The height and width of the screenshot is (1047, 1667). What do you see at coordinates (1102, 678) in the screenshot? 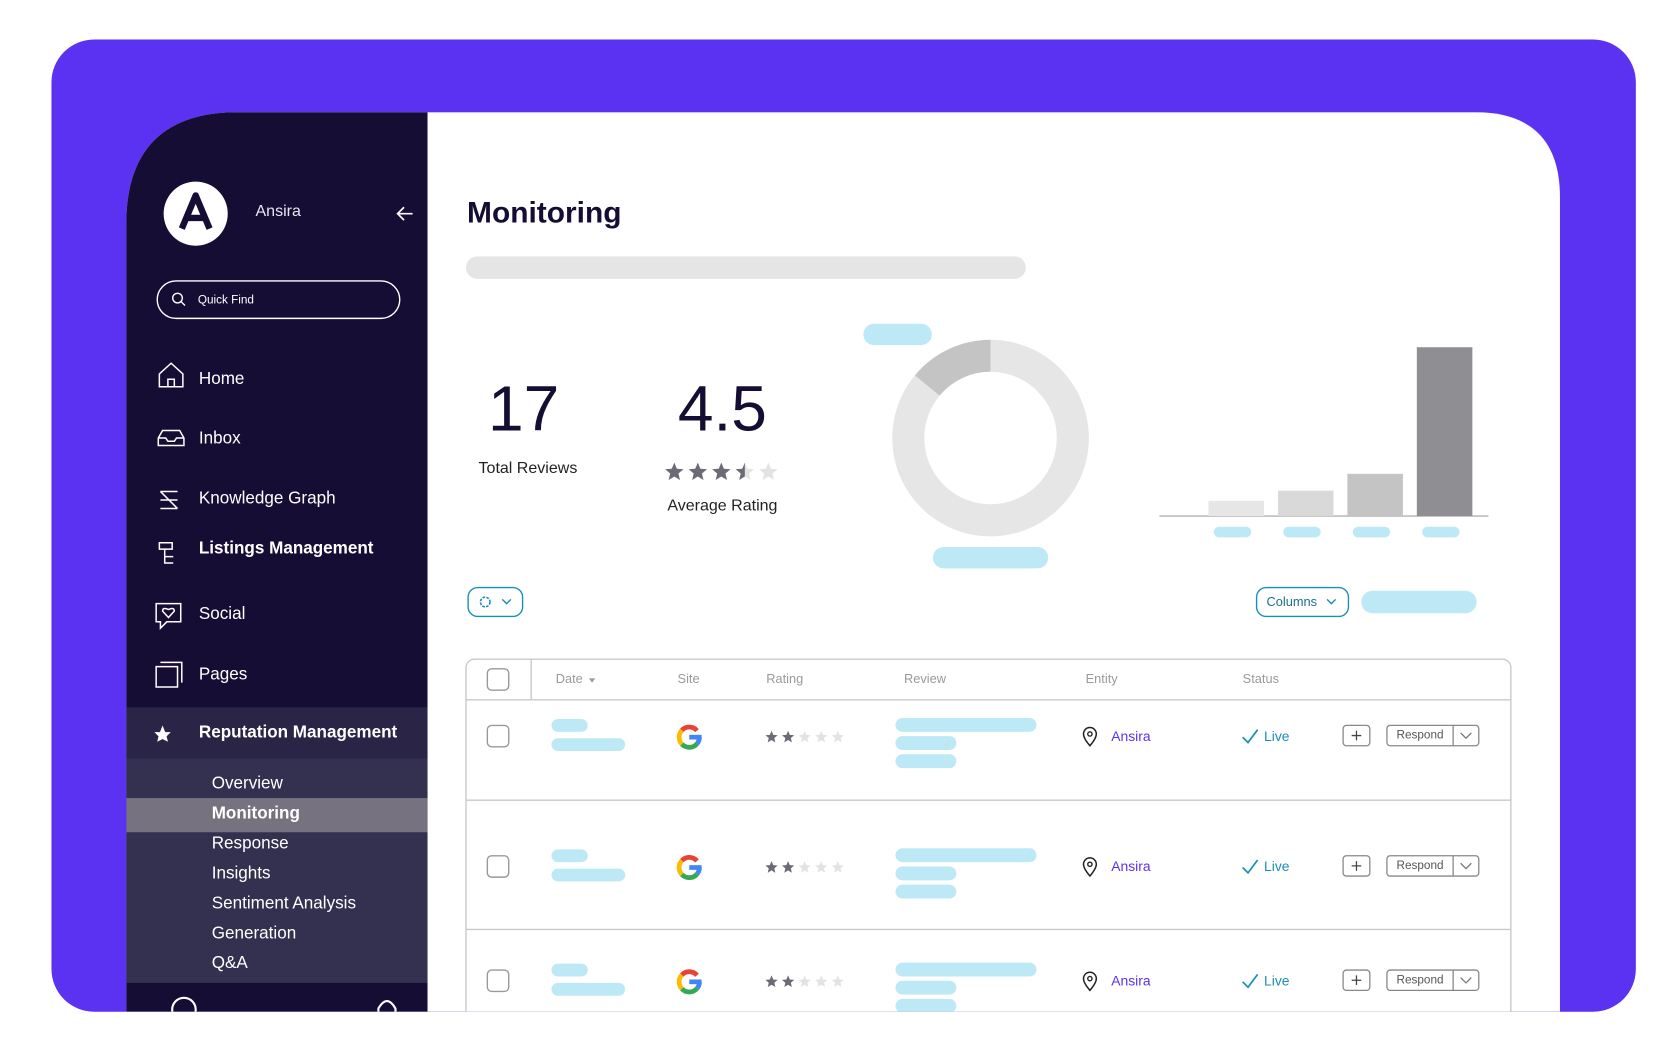
I see `column-header: Entity` at bounding box center [1102, 678].